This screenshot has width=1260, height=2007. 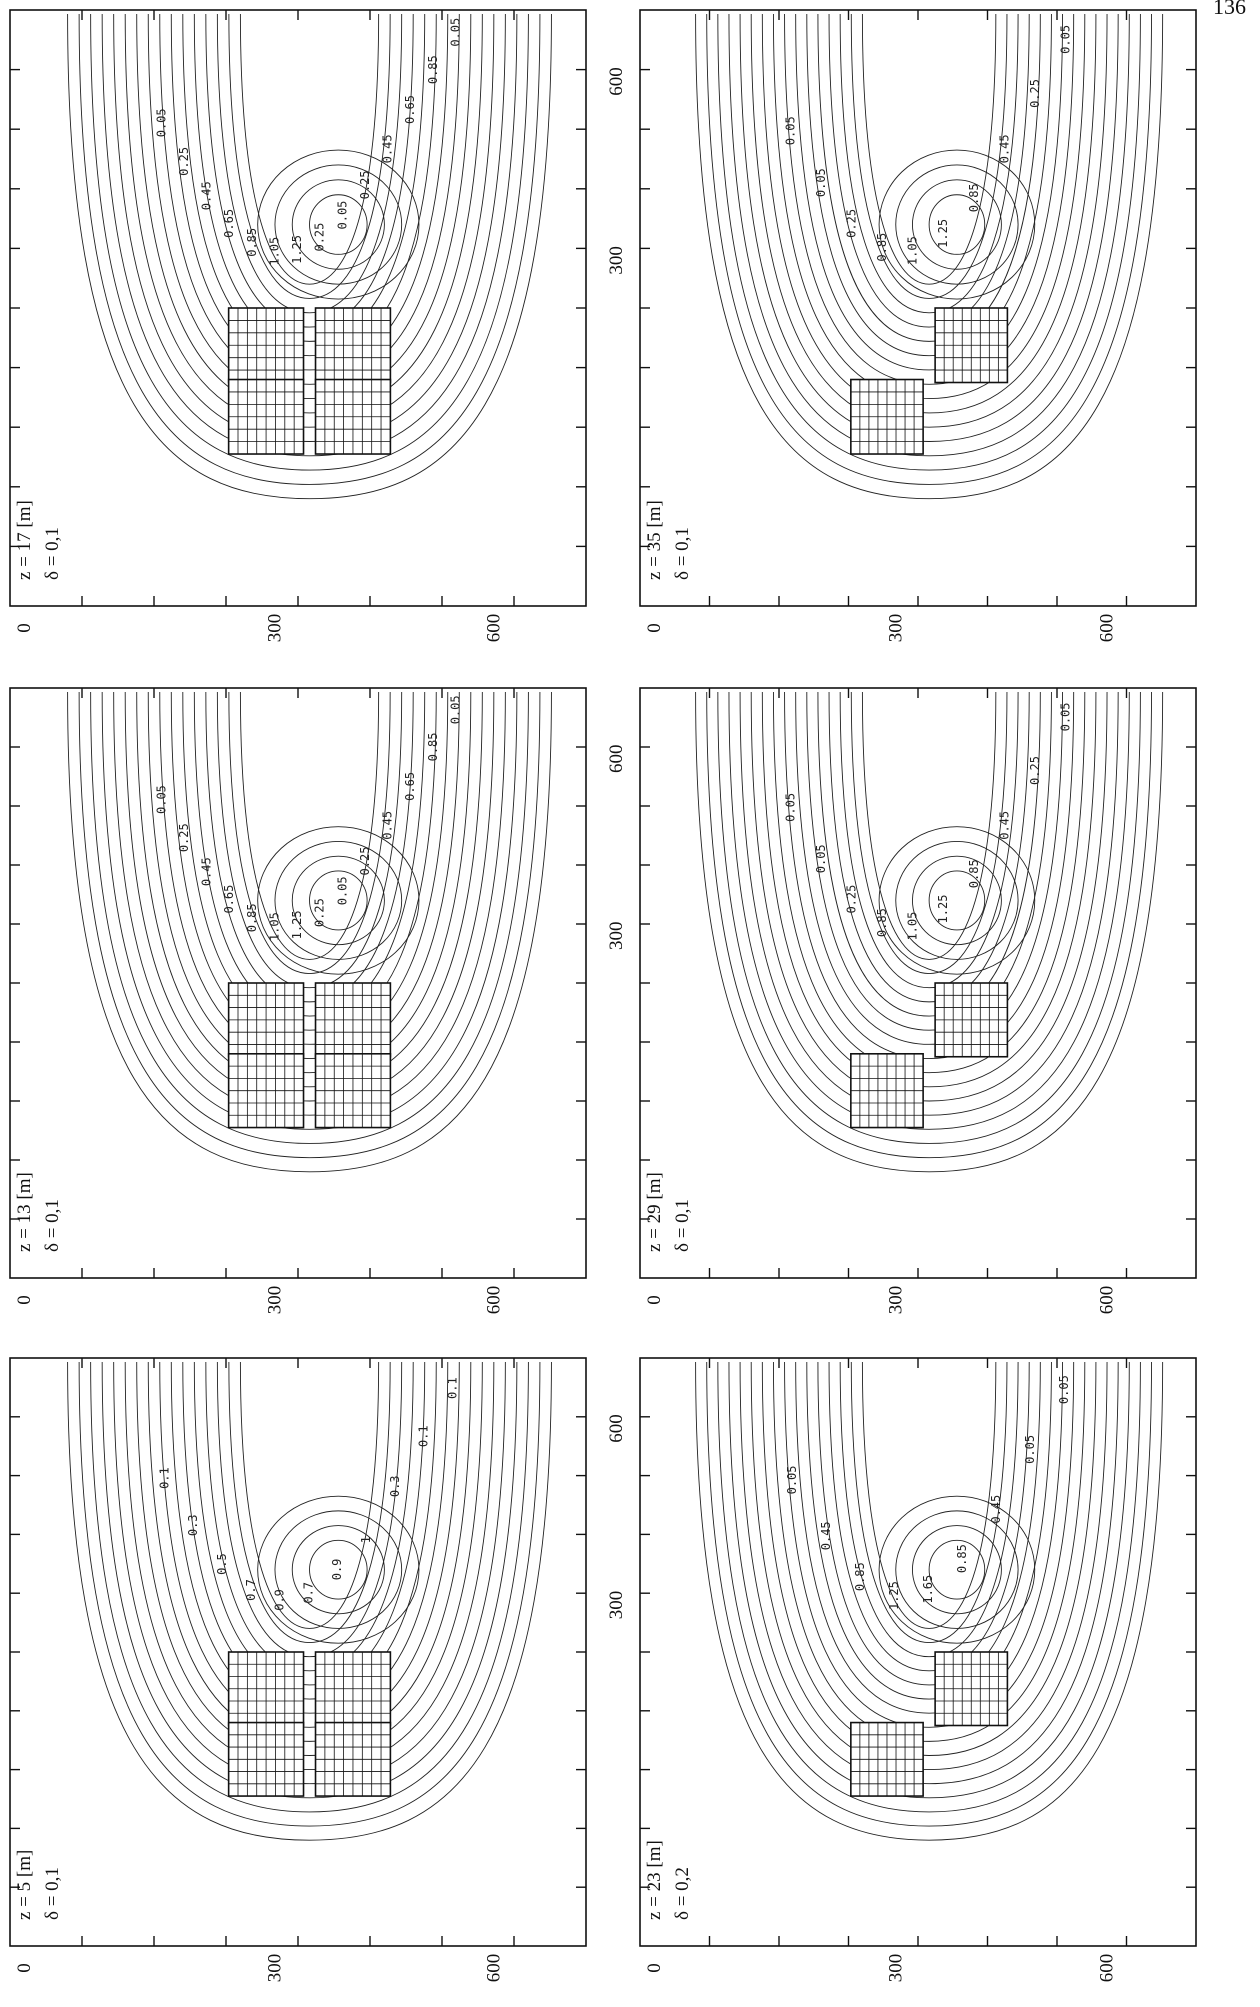 I want to click on contour-label: 1, so click(x=366, y=1539).